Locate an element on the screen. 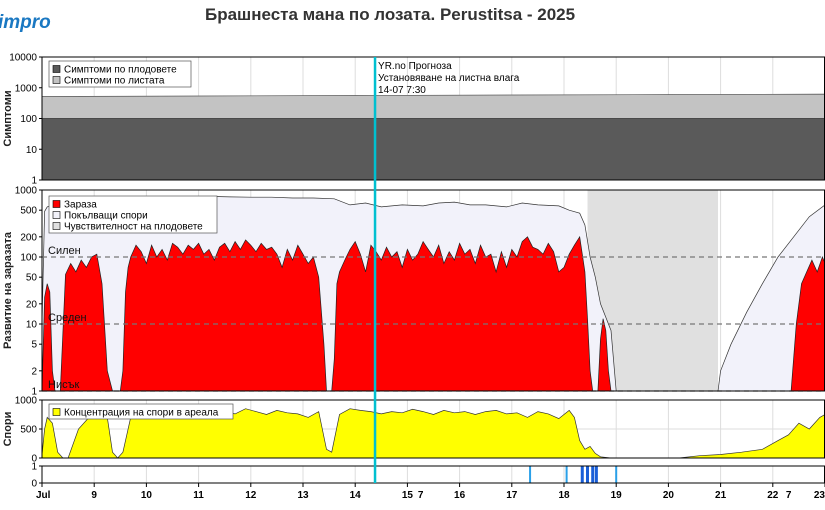 Image resolution: width=825 pixels, height=510 pixels. symptoms-ytick-label: 1 is located at coordinates (34, 181).